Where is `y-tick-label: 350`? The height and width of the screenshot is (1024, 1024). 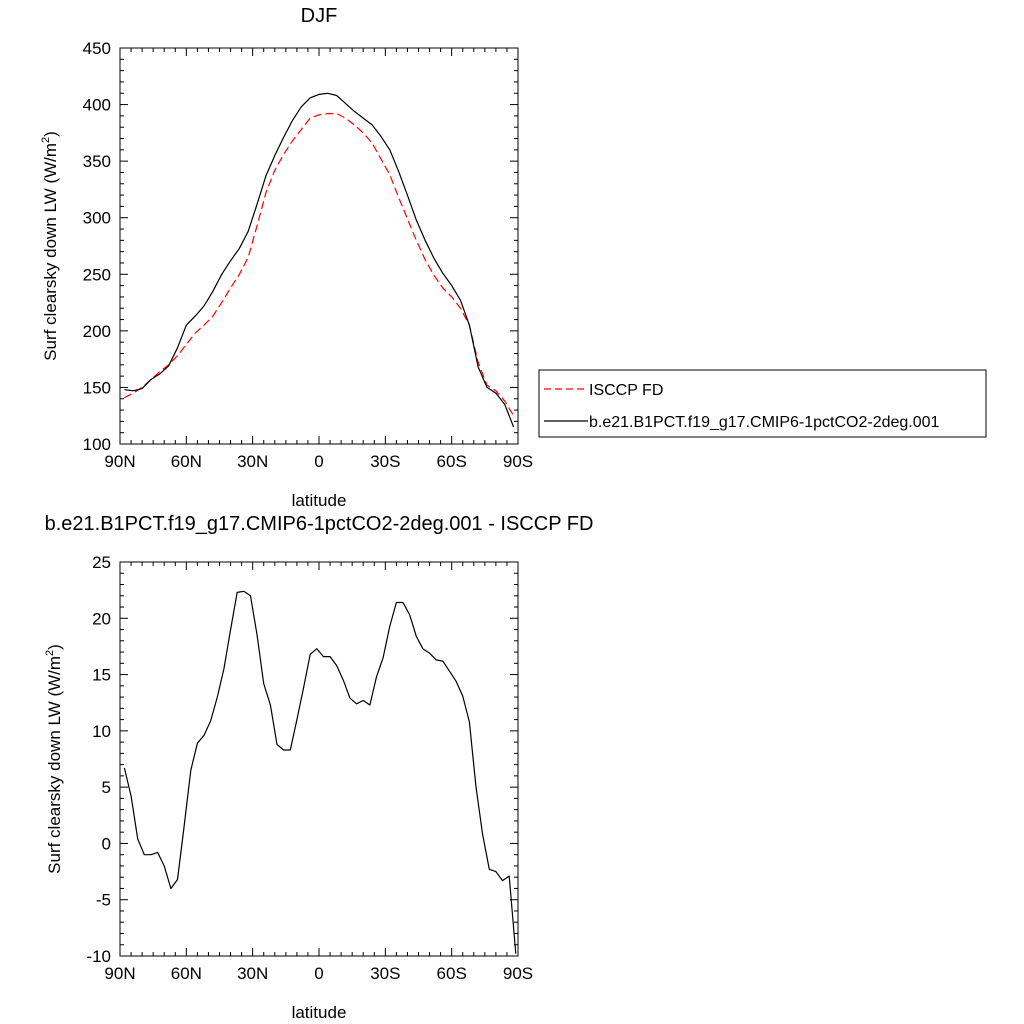
y-tick-label: 350 is located at coordinates (97, 161).